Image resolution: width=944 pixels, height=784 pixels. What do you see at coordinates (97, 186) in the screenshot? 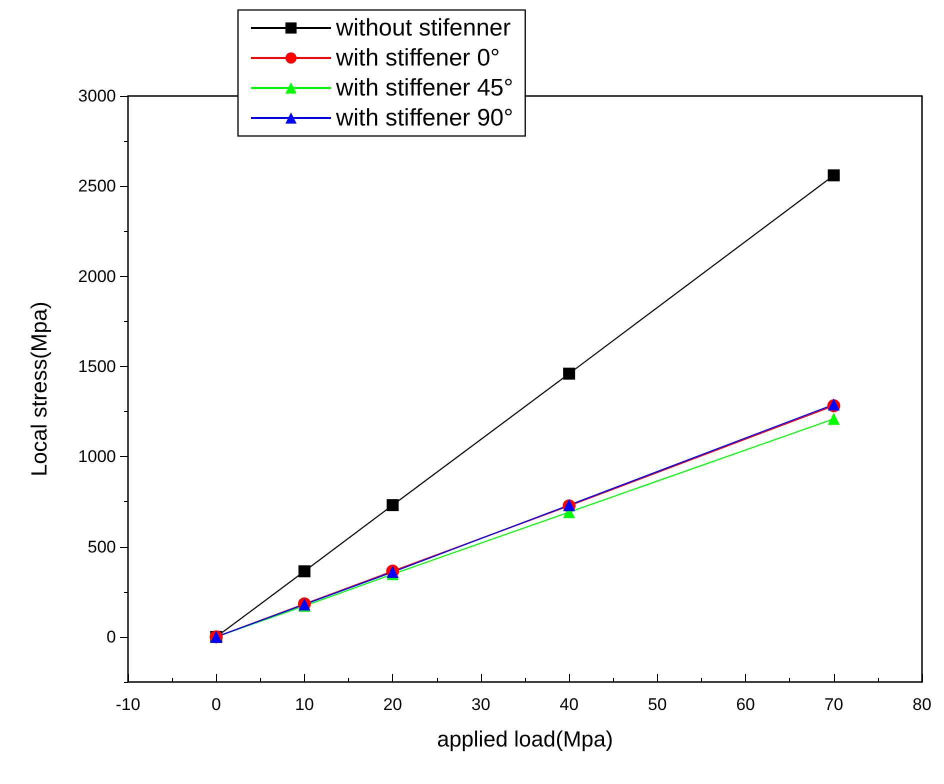
I see `y-tick-label: 2500` at bounding box center [97, 186].